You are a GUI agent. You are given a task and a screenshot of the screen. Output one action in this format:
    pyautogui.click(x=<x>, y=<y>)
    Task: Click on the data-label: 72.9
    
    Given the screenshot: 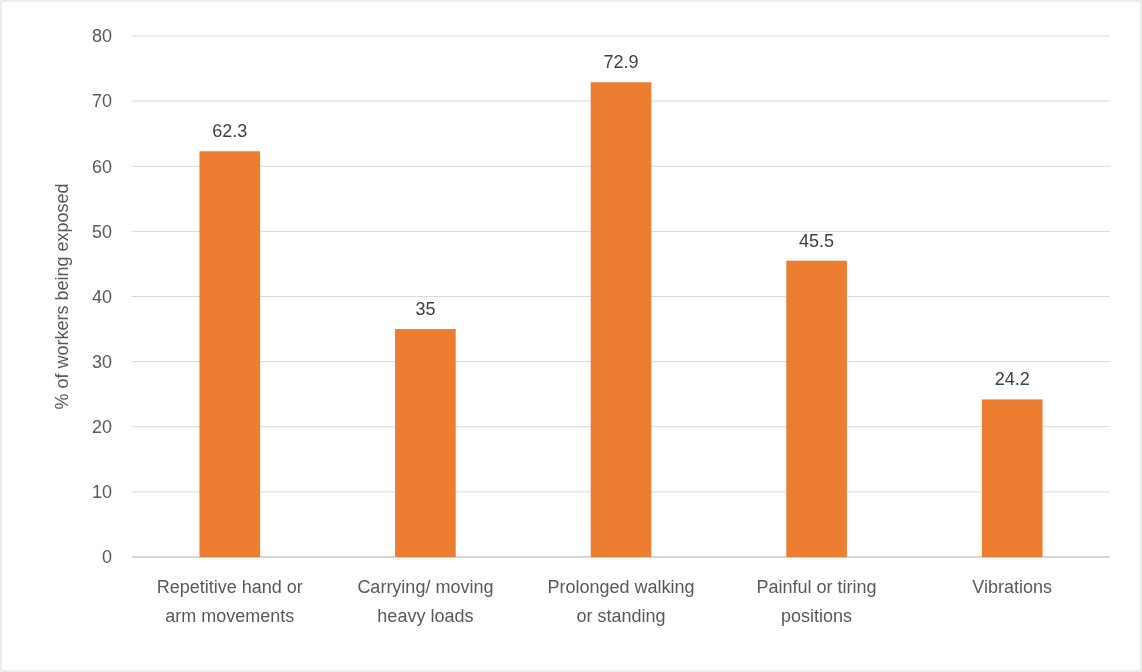 What is the action you would take?
    pyautogui.click(x=621, y=62)
    